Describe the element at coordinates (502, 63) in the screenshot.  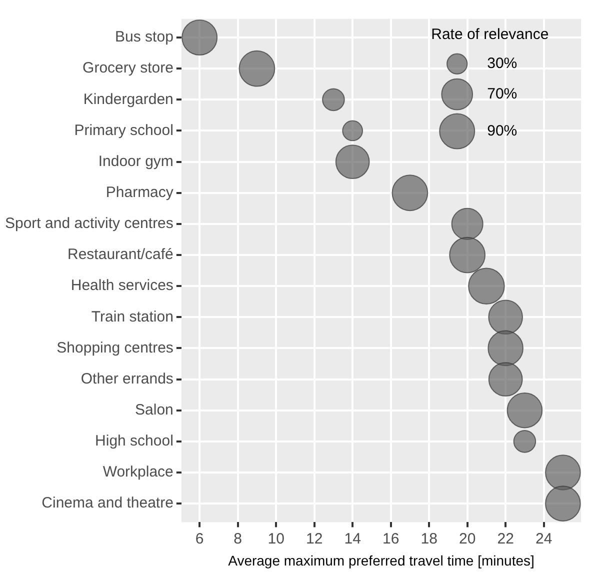
I see `legend-label: 30%` at that location.